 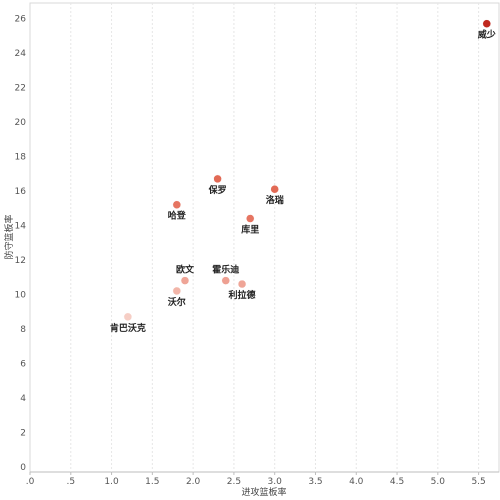 What do you see at coordinates (242, 295) in the screenshot?
I see `point-label: 利拉德` at bounding box center [242, 295].